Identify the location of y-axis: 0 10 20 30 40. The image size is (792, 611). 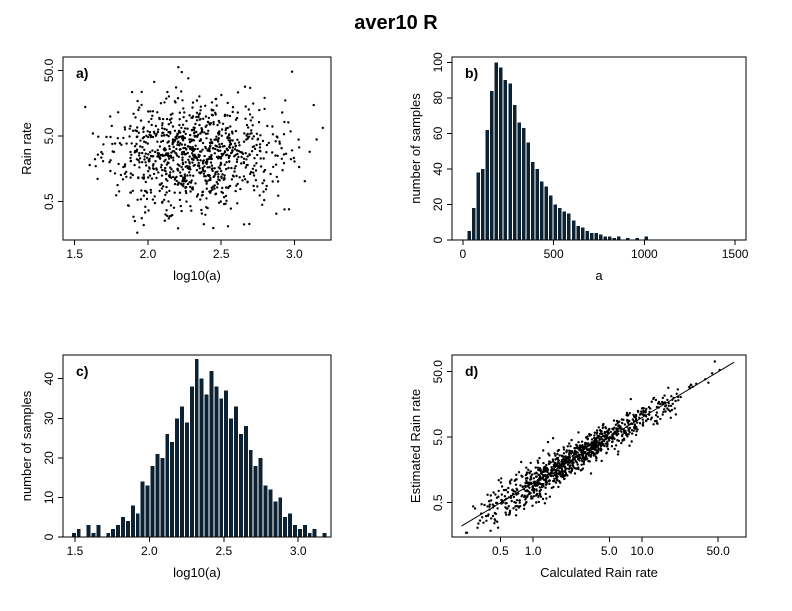
(52, 456).